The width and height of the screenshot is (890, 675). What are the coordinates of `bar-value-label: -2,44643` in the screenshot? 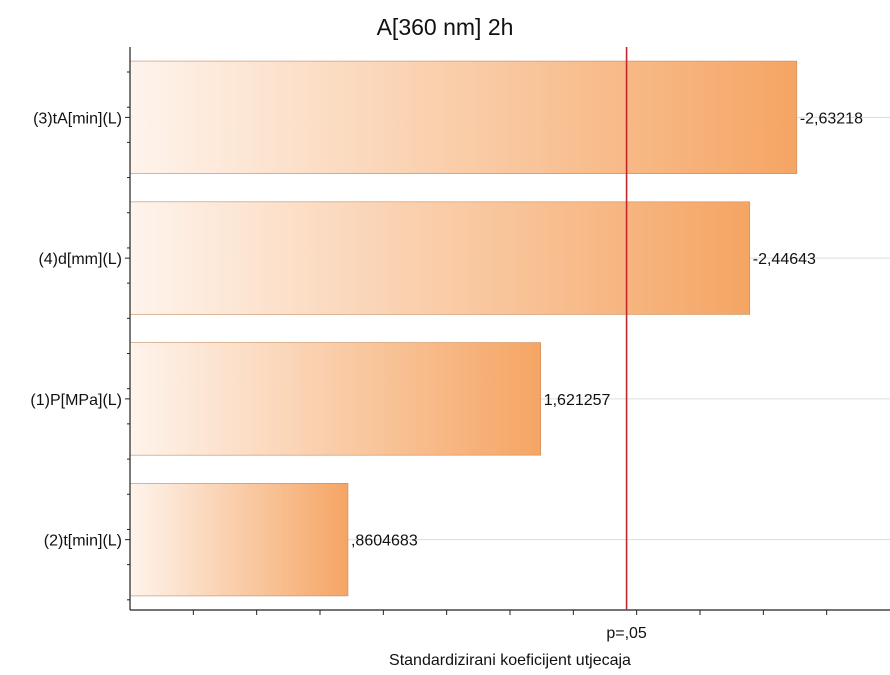 It's located at (784, 259).